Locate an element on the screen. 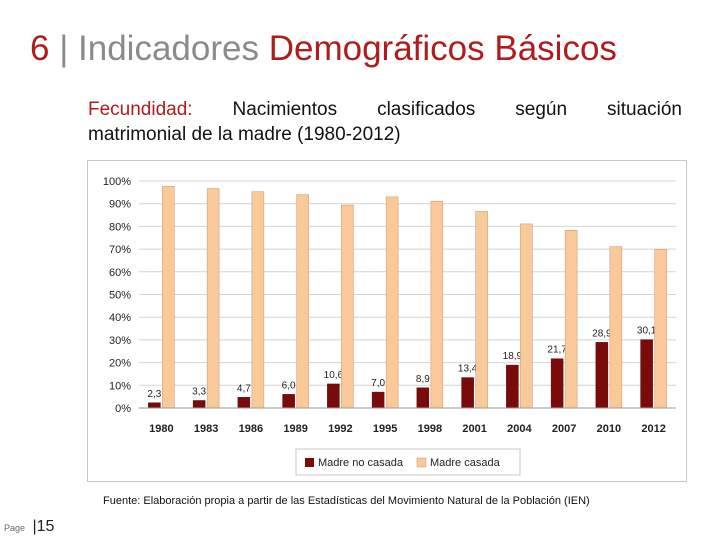 Image resolution: width=720 pixels, height=540 pixels. x-tick-label: 2007 is located at coordinates (564, 429).